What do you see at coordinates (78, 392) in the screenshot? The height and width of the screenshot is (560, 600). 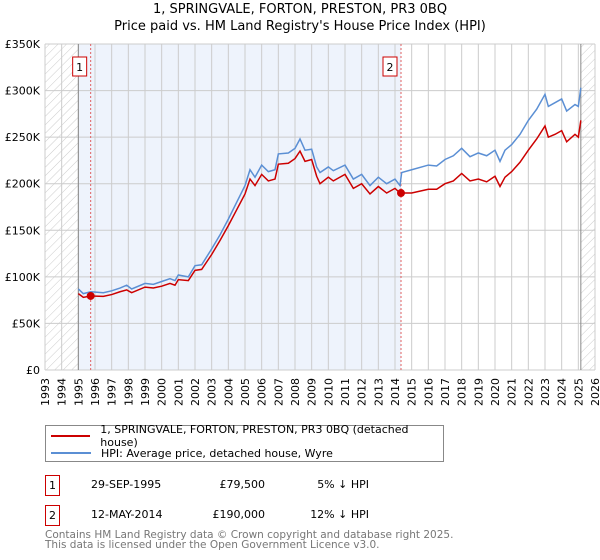 I see `x-tick-label: 1995` at bounding box center [78, 392].